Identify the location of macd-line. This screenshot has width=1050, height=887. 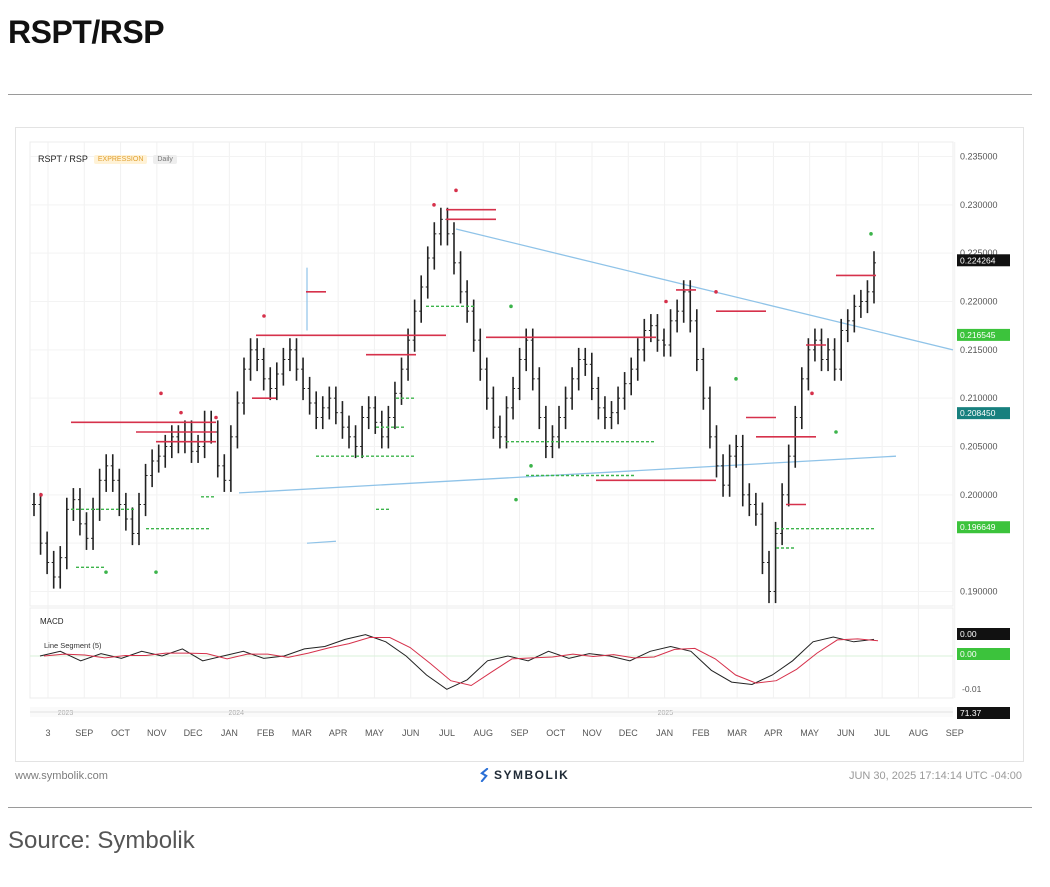
(457, 662).